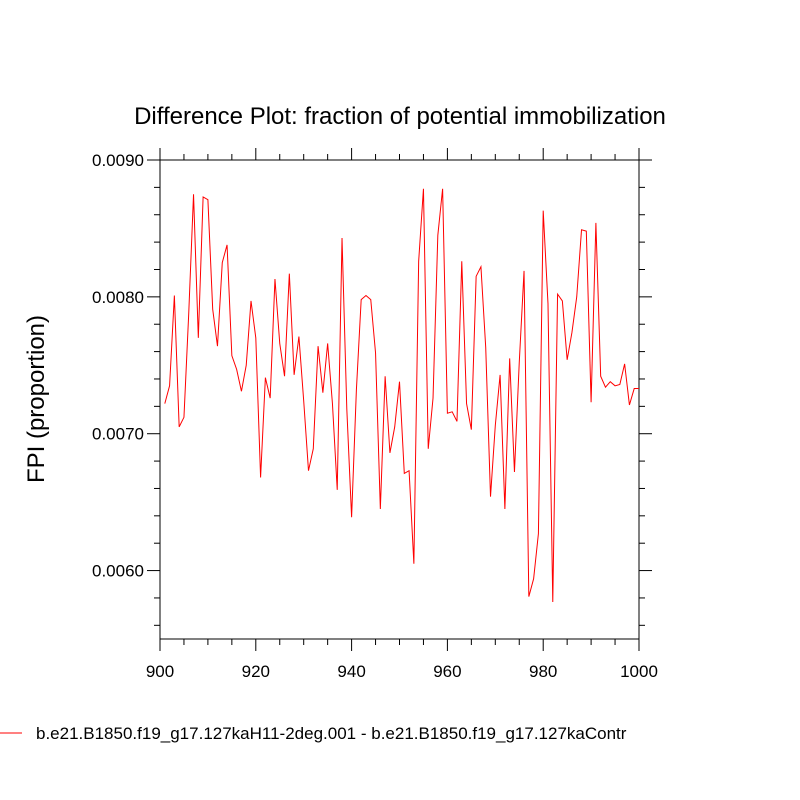 The image size is (800, 800). What do you see at coordinates (543, 671) in the screenshot?
I see `x-tick-label: 980` at bounding box center [543, 671].